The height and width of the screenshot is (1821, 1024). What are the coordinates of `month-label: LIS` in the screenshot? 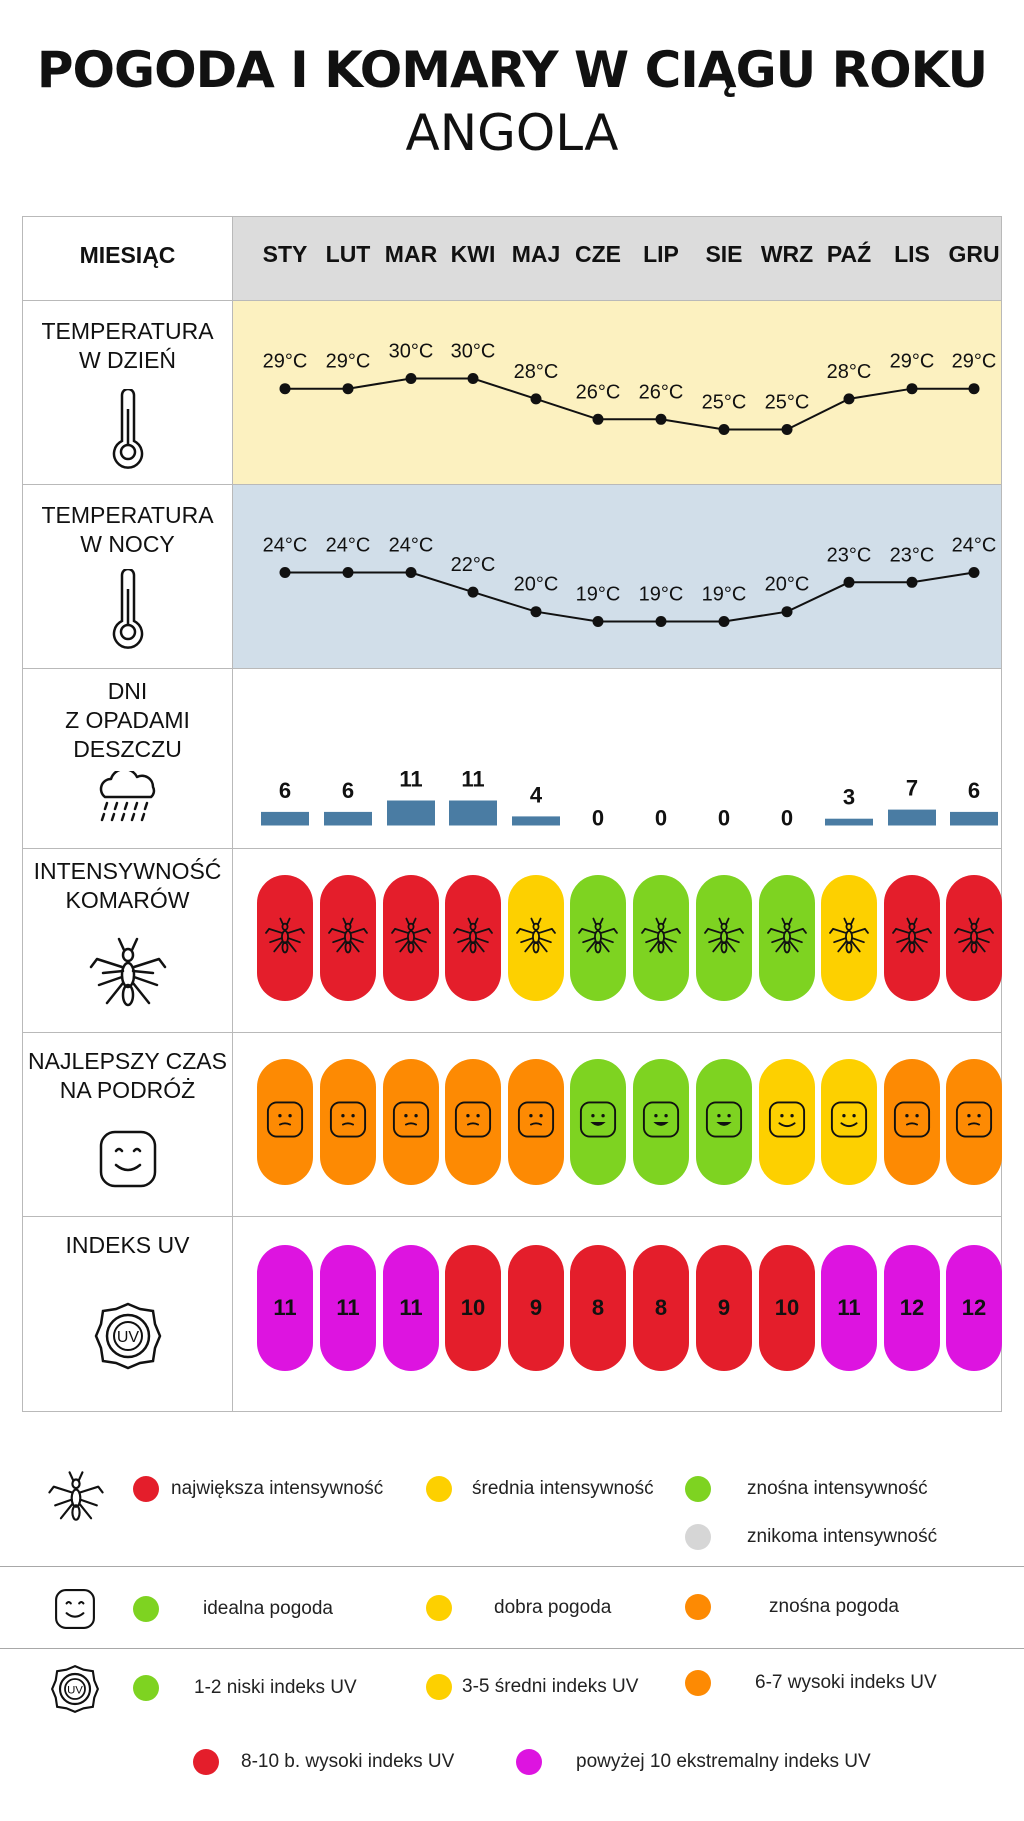 It's located at (912, 254).